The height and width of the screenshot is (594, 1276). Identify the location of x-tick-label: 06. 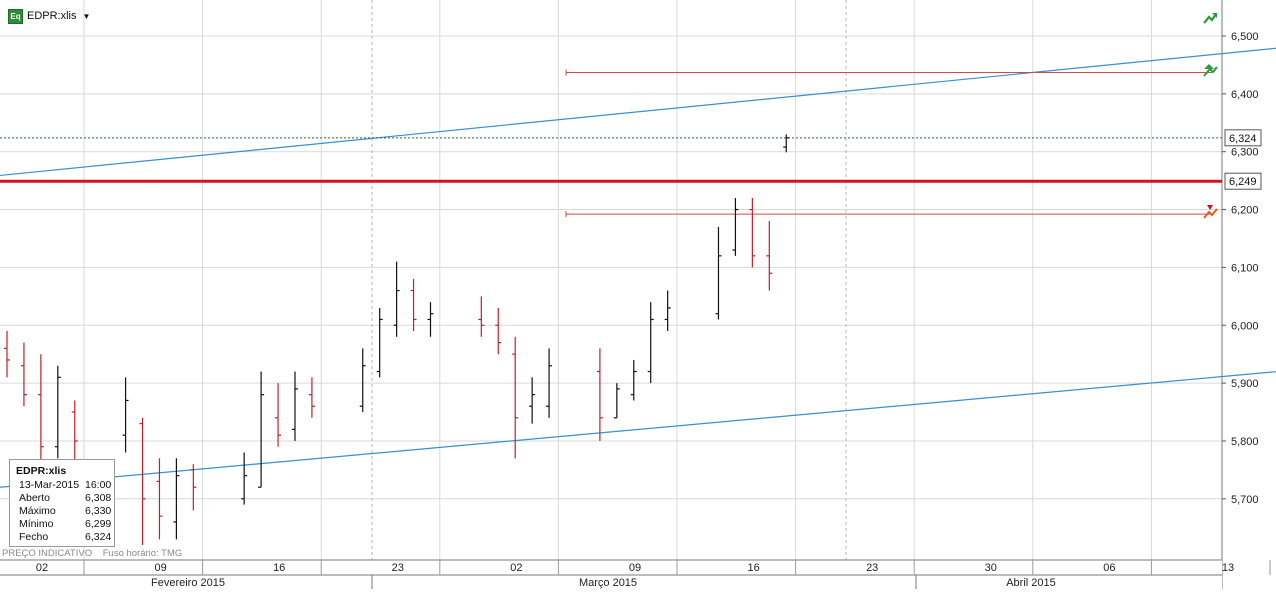
(1109, 568).